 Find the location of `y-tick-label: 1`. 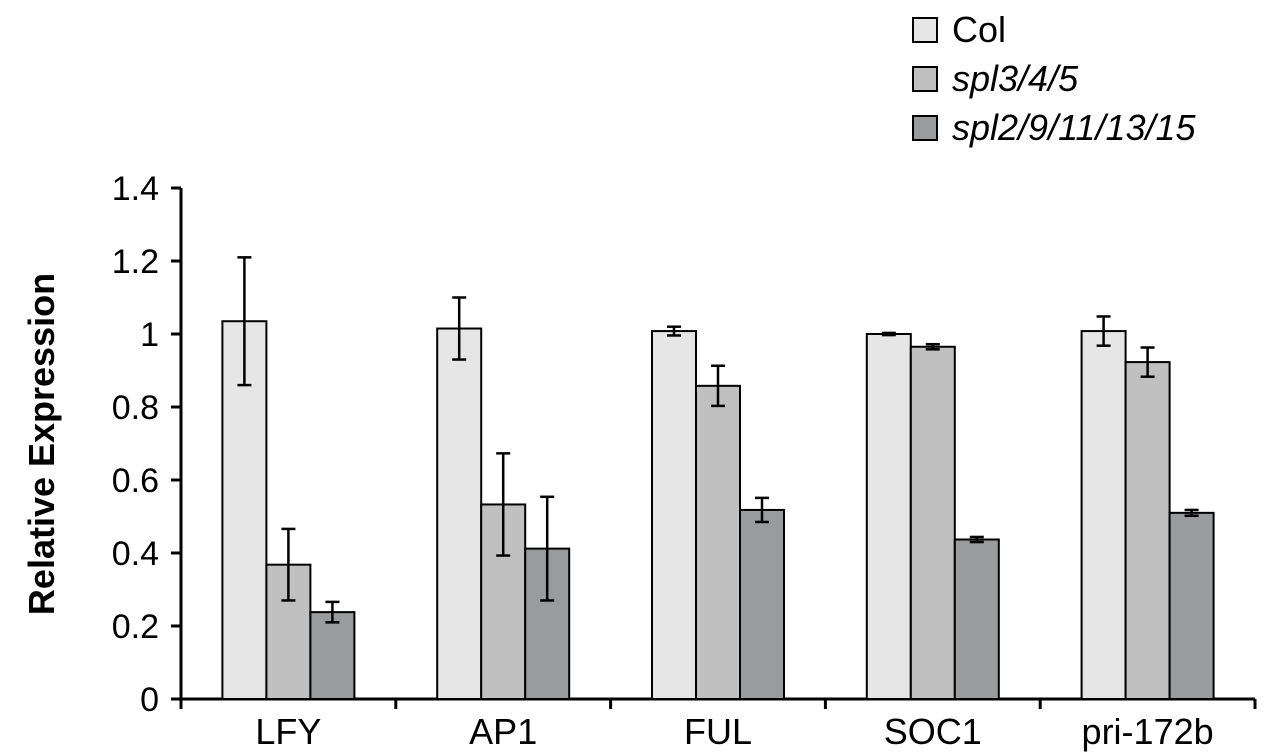

y-tick-label: 1 is located at coordinates (149, 335).